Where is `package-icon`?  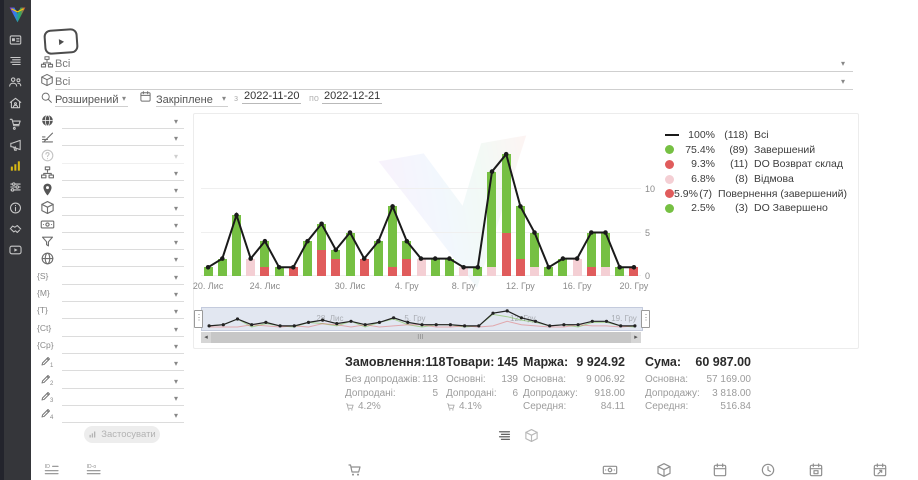 package-icon is located at coordinates (664, 470).